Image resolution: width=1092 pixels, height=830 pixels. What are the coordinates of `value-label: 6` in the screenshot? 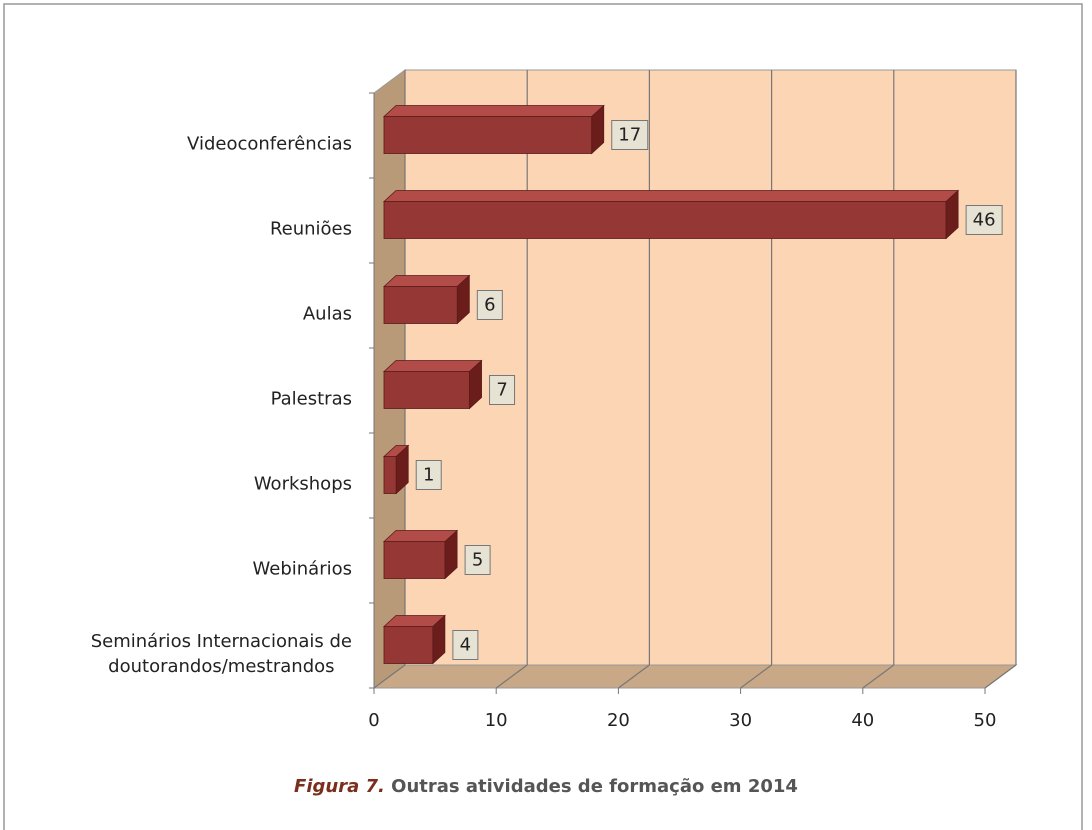 It's located at (489, 305).